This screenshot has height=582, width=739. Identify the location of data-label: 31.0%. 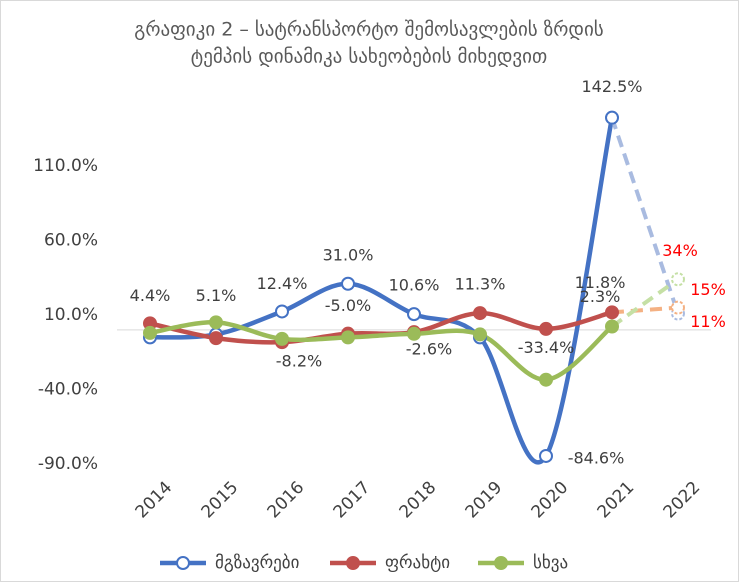
(348, 254).